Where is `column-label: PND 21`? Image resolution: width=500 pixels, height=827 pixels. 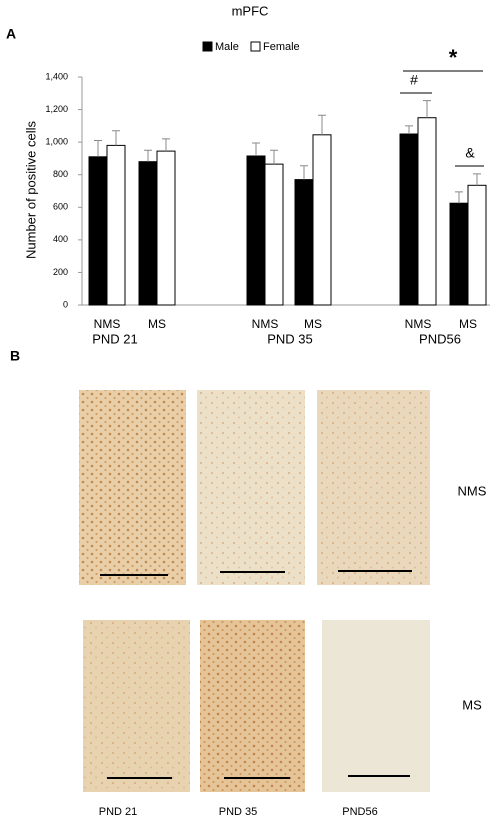
column-label: PND 21 is located at coordinates (118, 812).